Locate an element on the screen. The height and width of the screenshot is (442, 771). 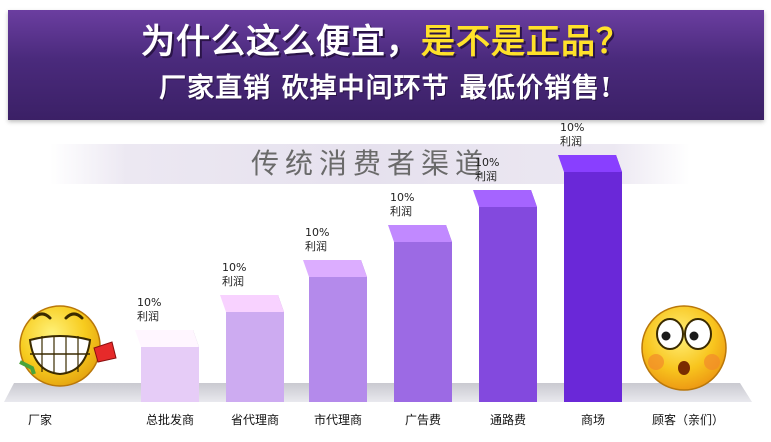
smiley-right-eye is located at coordinates (74, 316).